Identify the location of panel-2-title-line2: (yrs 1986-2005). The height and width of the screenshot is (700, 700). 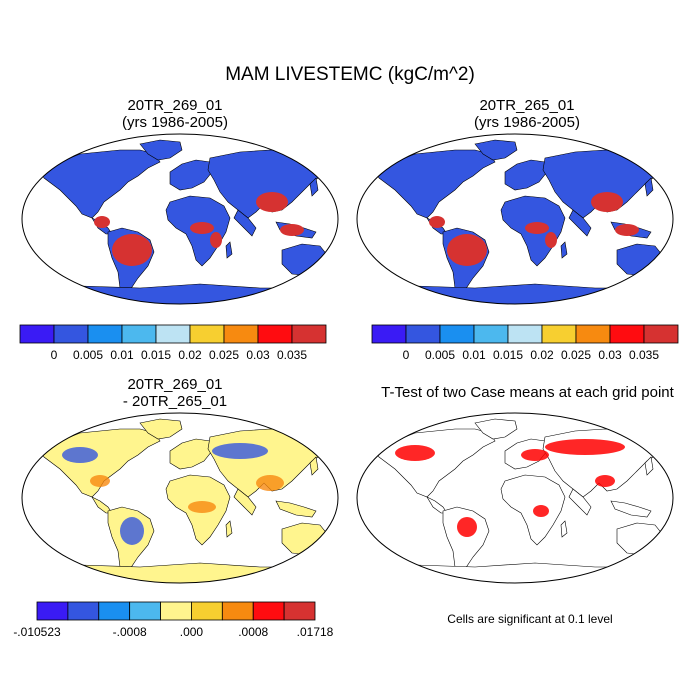
(527, 122).